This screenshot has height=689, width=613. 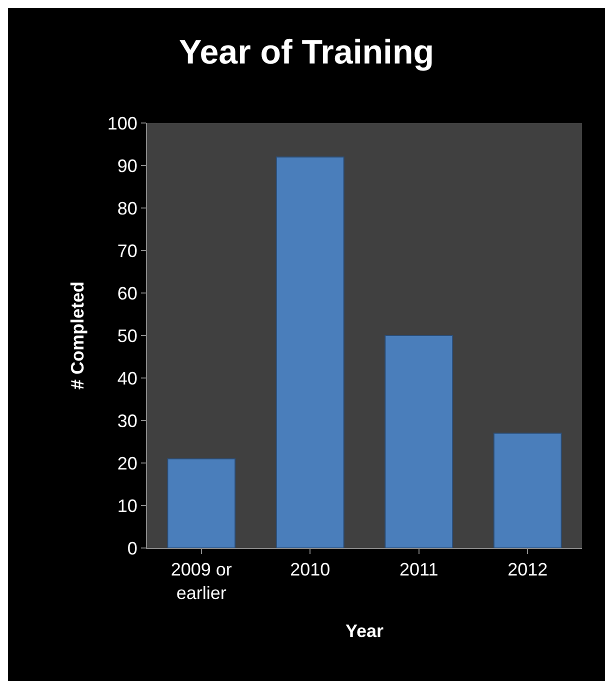 What do you see at coordinates (127, 336) in the screenshot?
I see `y-tick-label: 50` at bounding box center [127, 336].